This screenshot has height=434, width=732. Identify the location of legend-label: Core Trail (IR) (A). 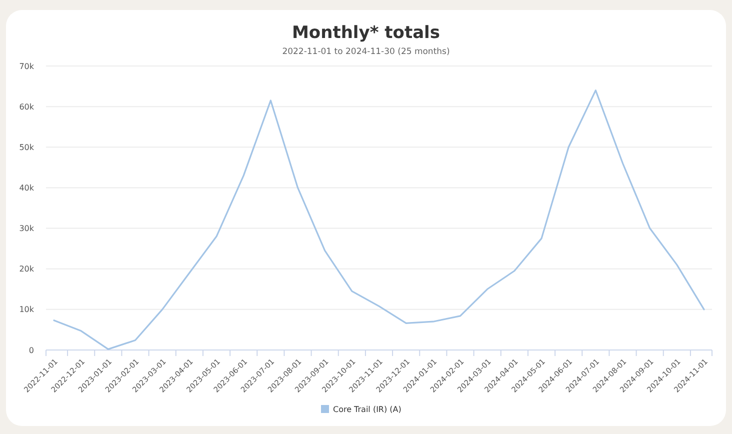
(367, 409).